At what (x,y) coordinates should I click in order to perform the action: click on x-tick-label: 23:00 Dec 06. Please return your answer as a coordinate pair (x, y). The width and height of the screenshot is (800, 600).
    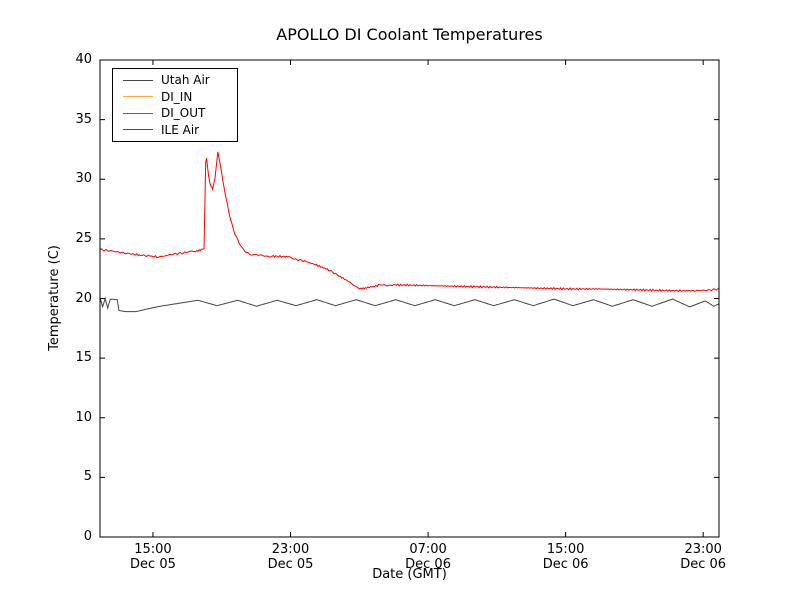
    Looking at the image, I should click on (703, 557).